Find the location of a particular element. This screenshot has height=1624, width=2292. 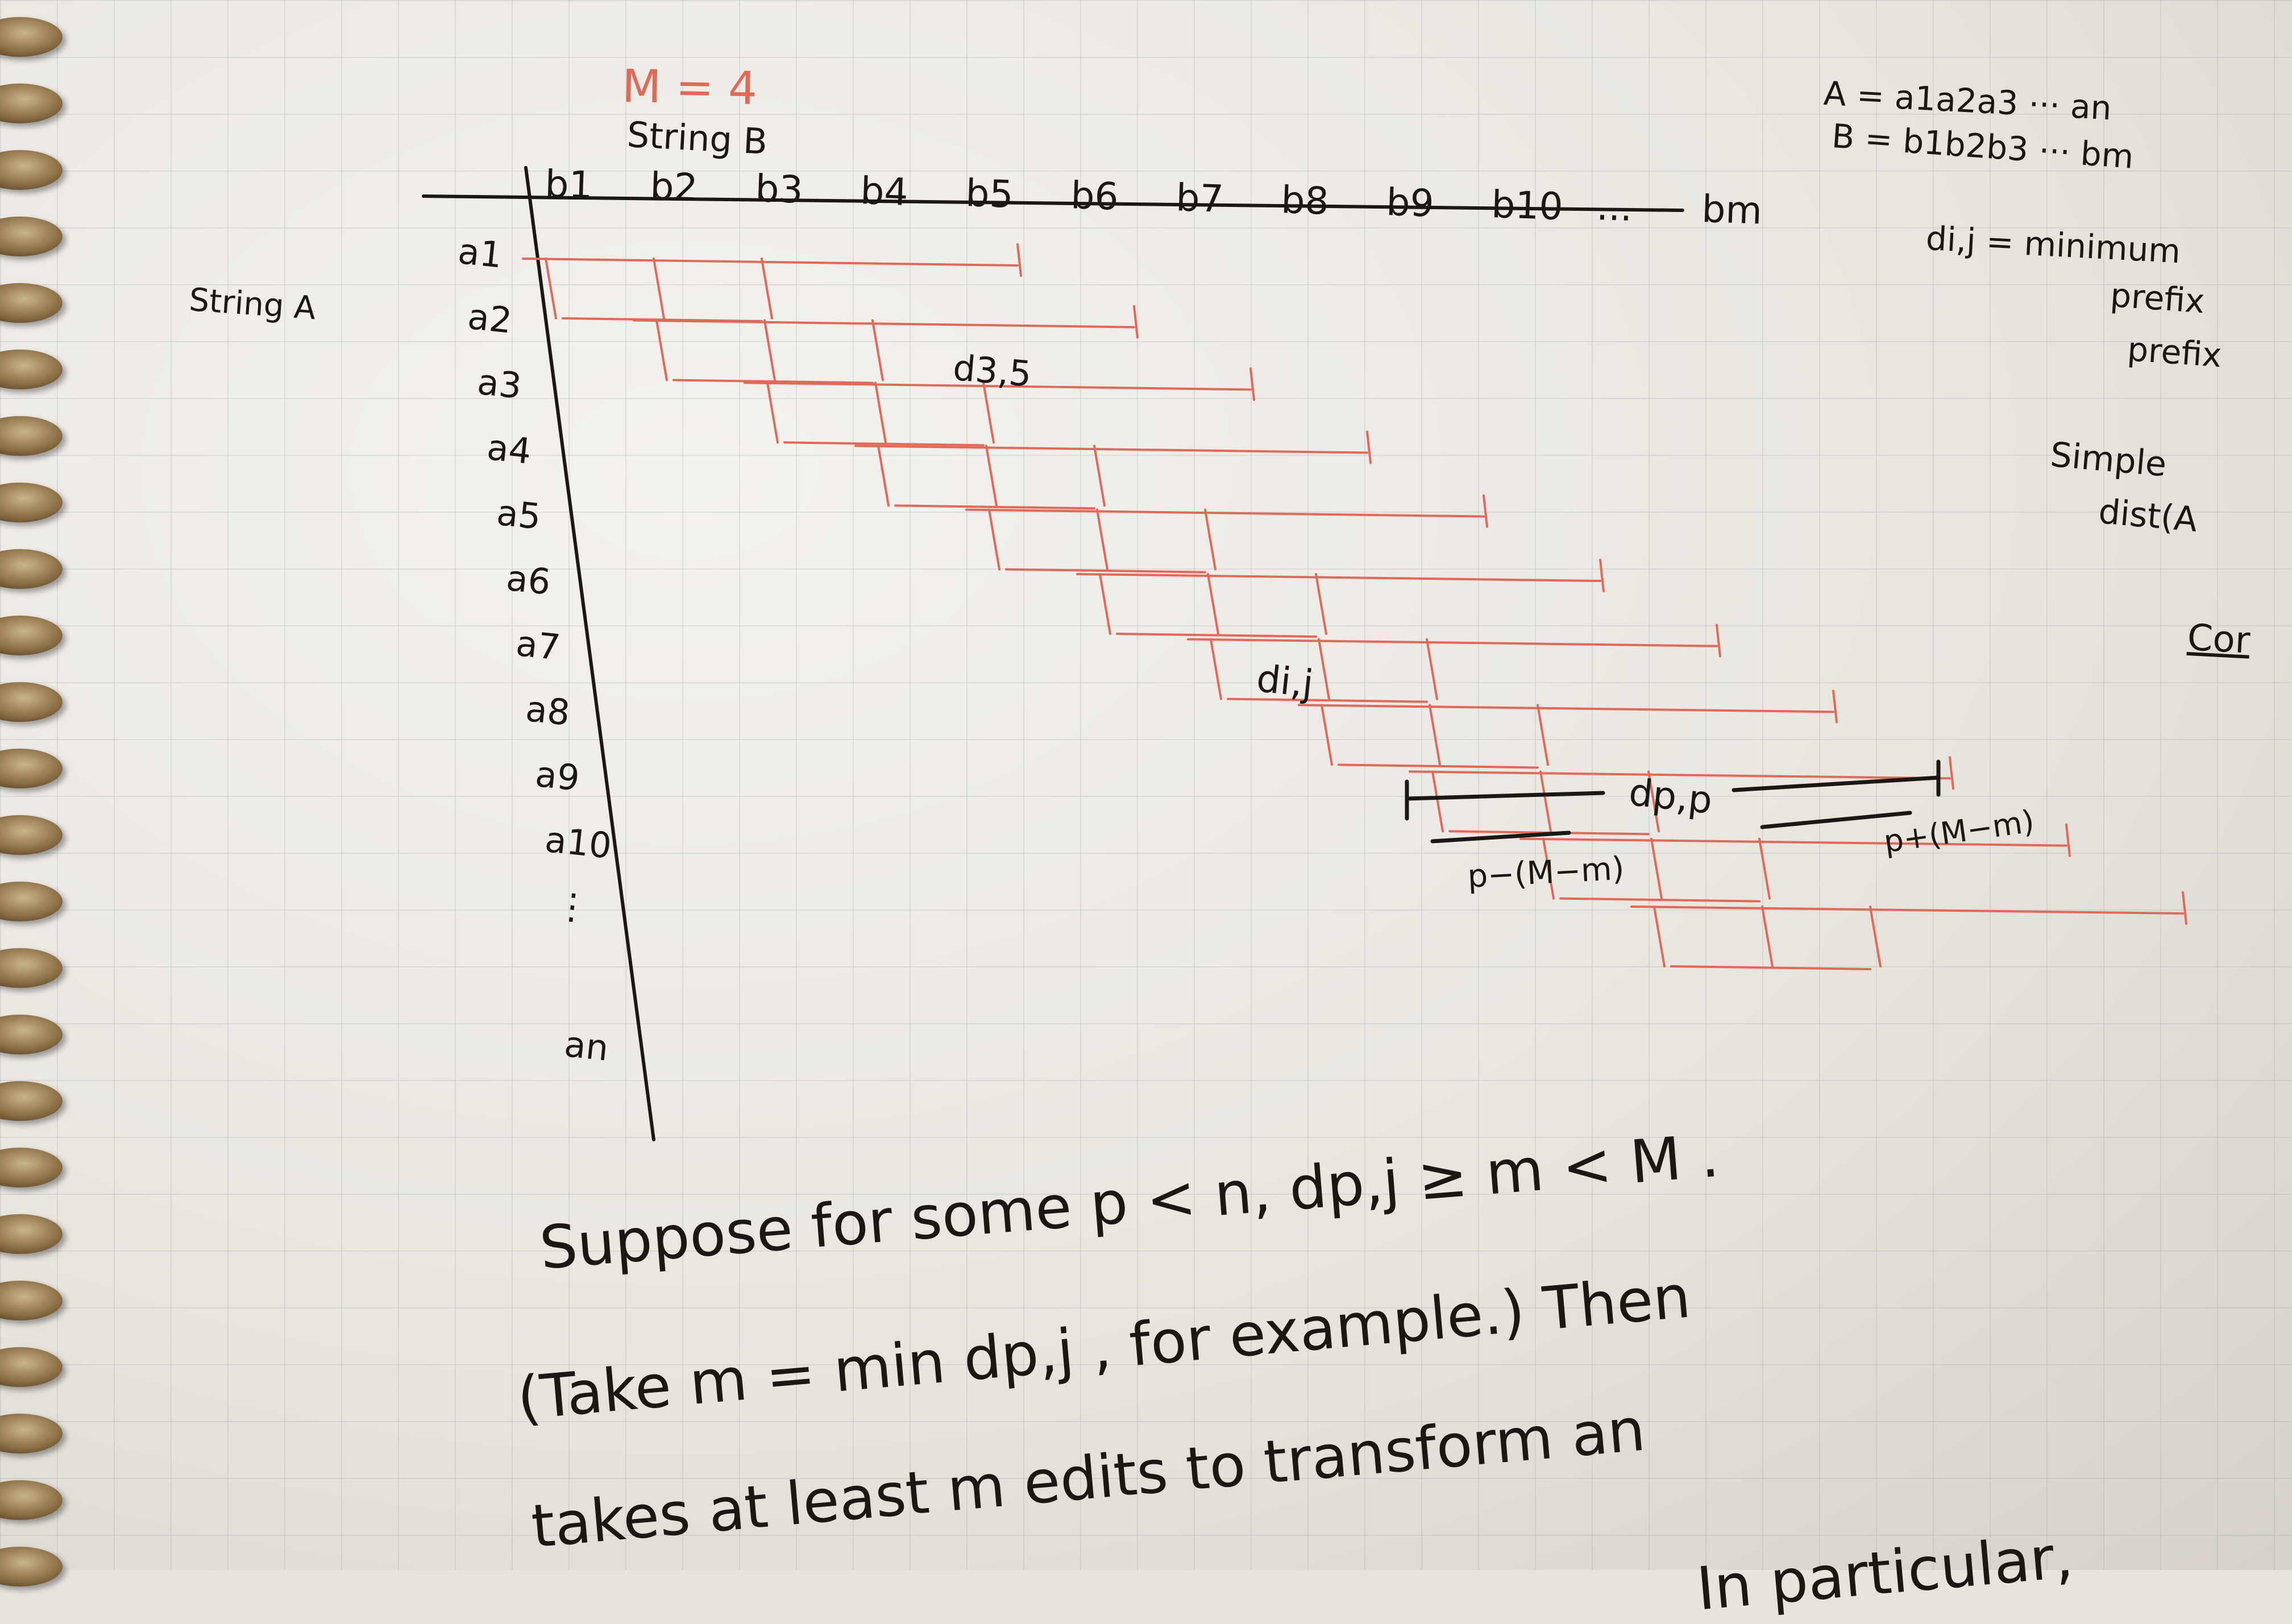

a-row-label: a9 is located at coordinates (557, 776).